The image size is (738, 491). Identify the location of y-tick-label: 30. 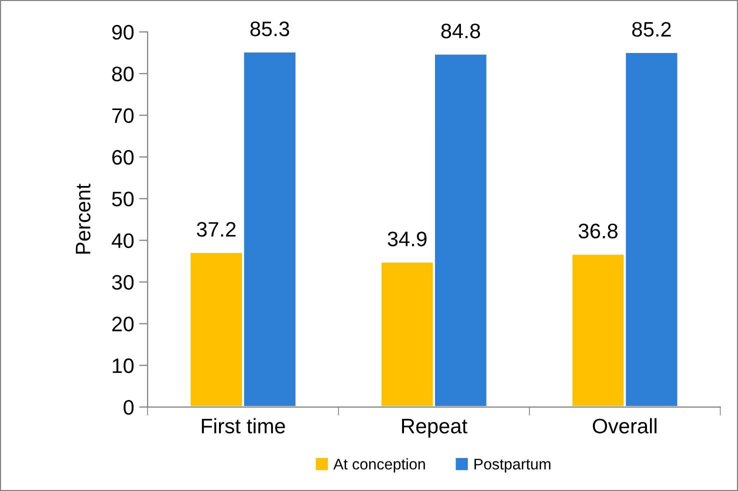
(123, 282).